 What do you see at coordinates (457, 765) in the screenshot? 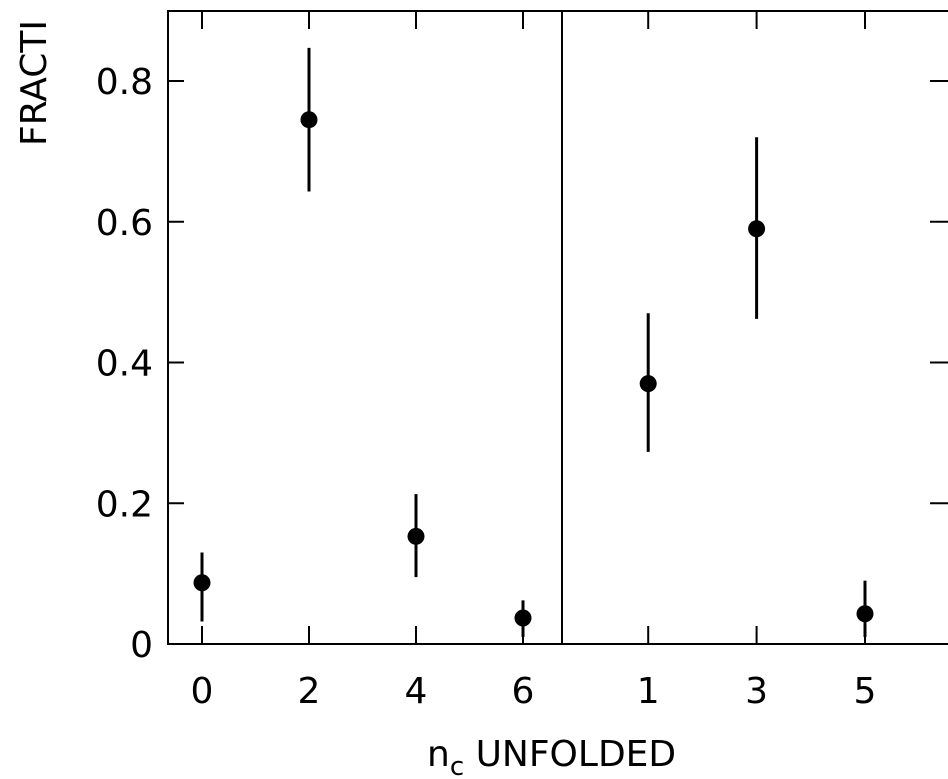
I see `x-axis-label-sub: c` at bounding box center [457, 765].